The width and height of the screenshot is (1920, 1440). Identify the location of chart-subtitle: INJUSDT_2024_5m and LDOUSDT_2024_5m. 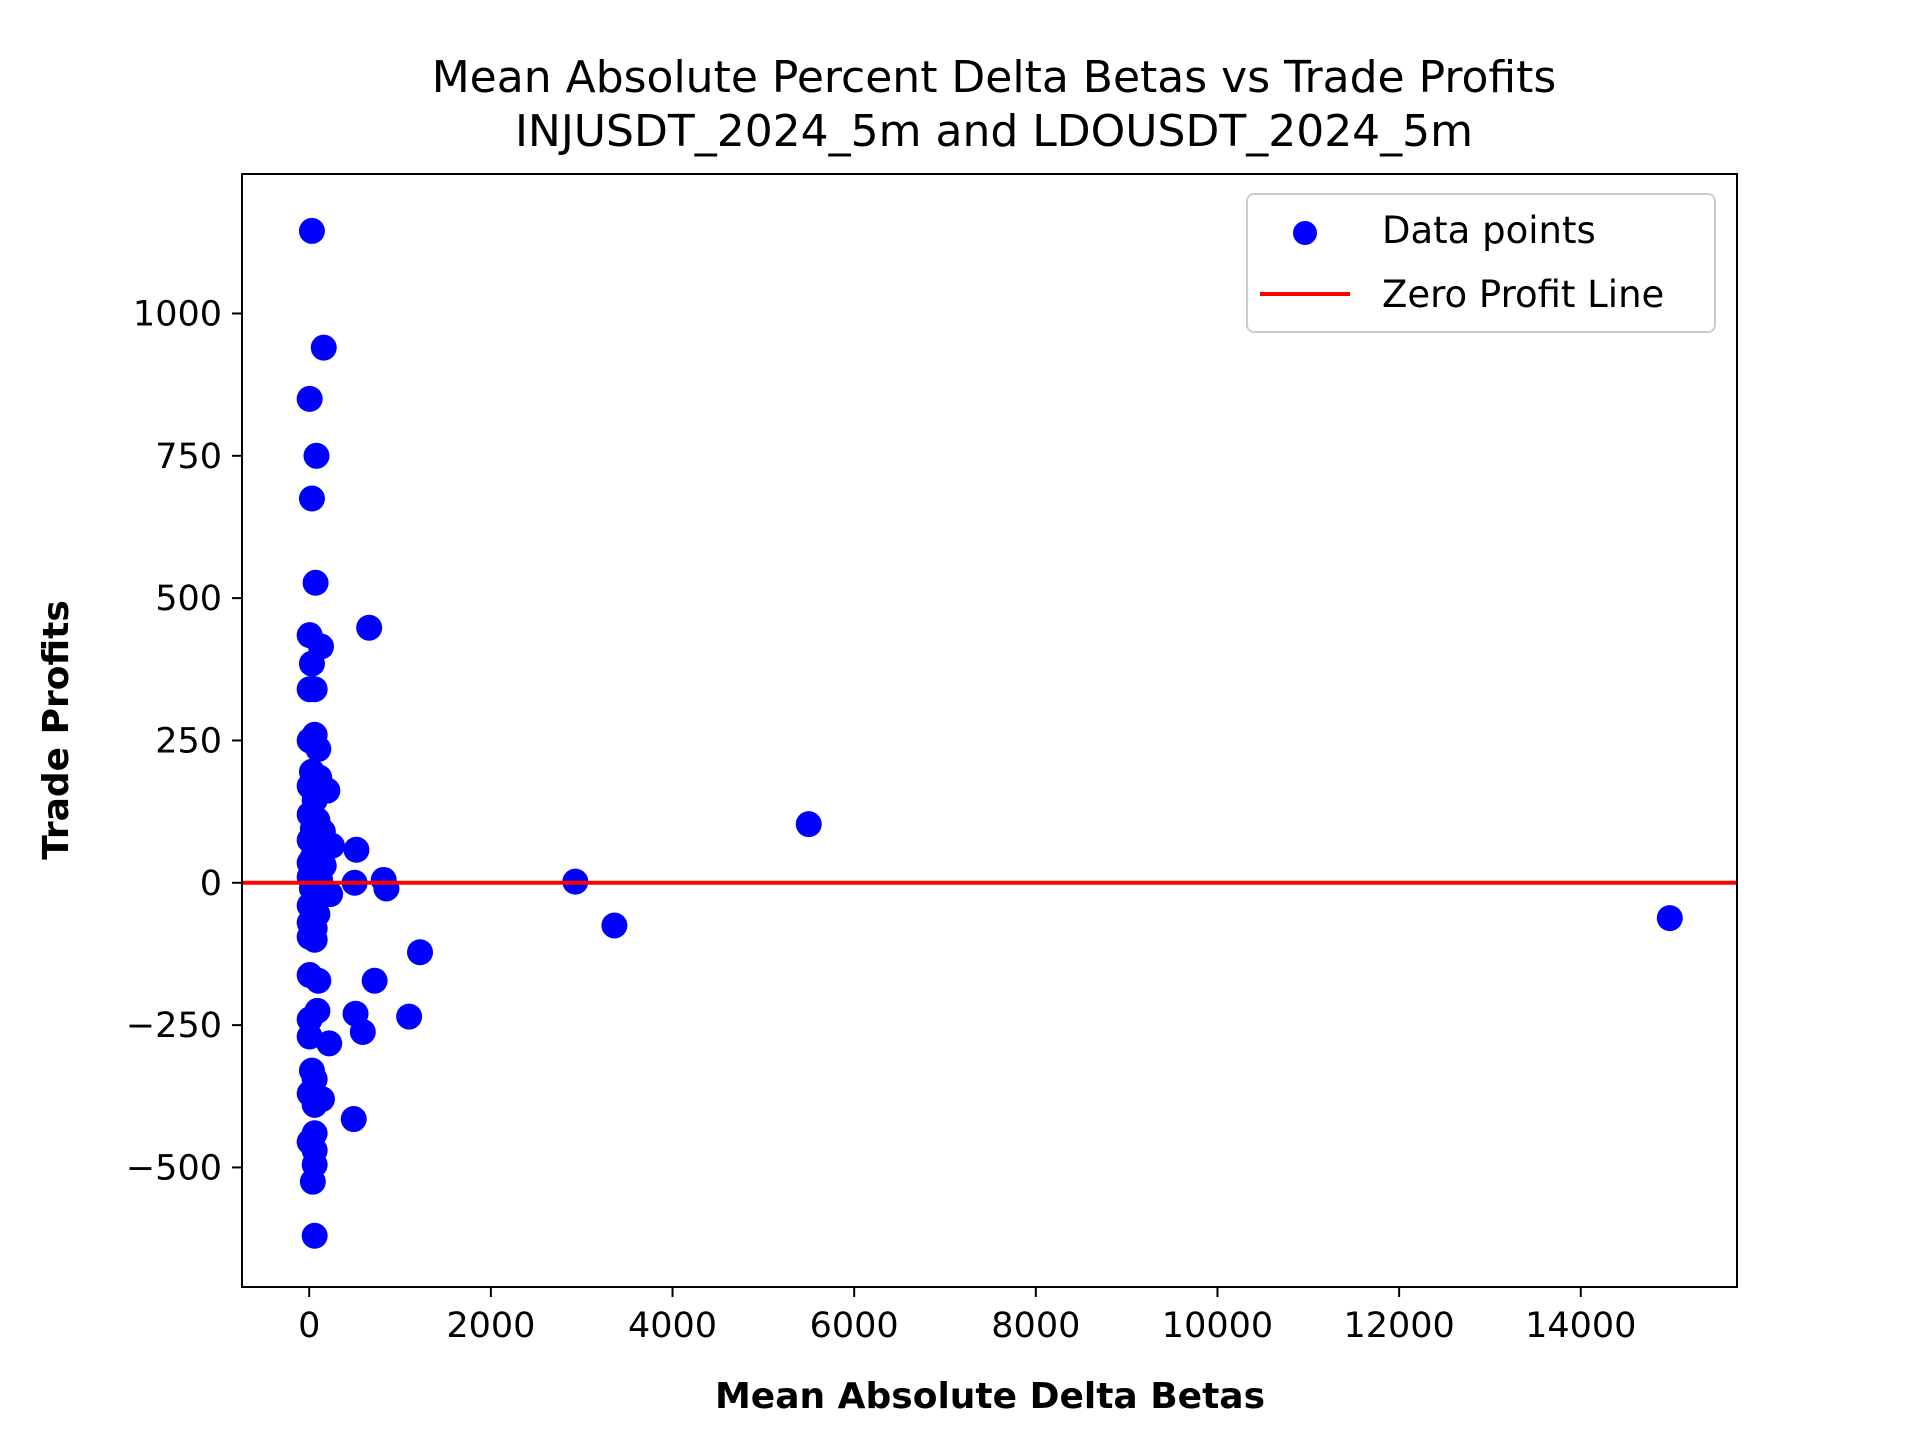
(994, 131).